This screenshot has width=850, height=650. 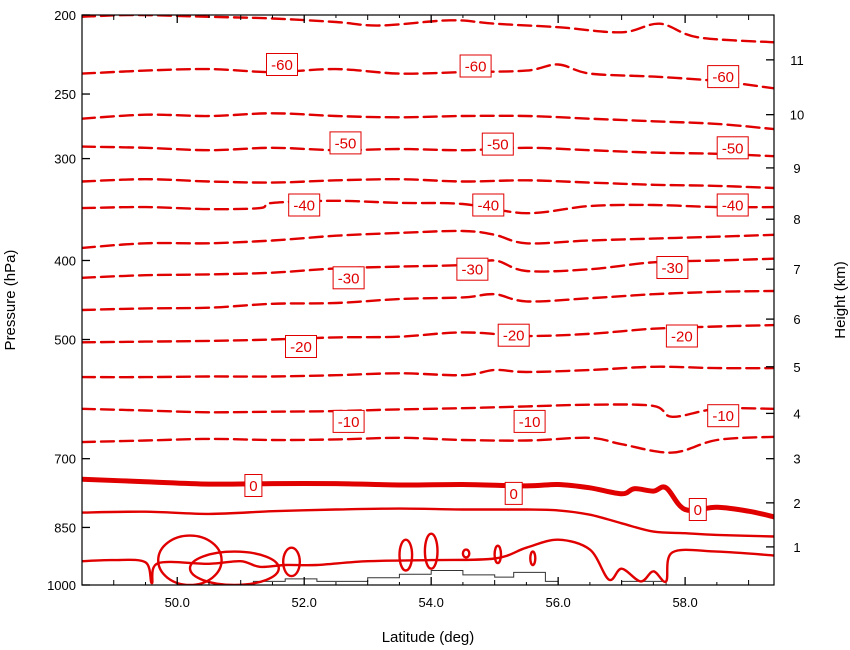 I want to click on height-tick-label: 6, so click(x=796, y=319).